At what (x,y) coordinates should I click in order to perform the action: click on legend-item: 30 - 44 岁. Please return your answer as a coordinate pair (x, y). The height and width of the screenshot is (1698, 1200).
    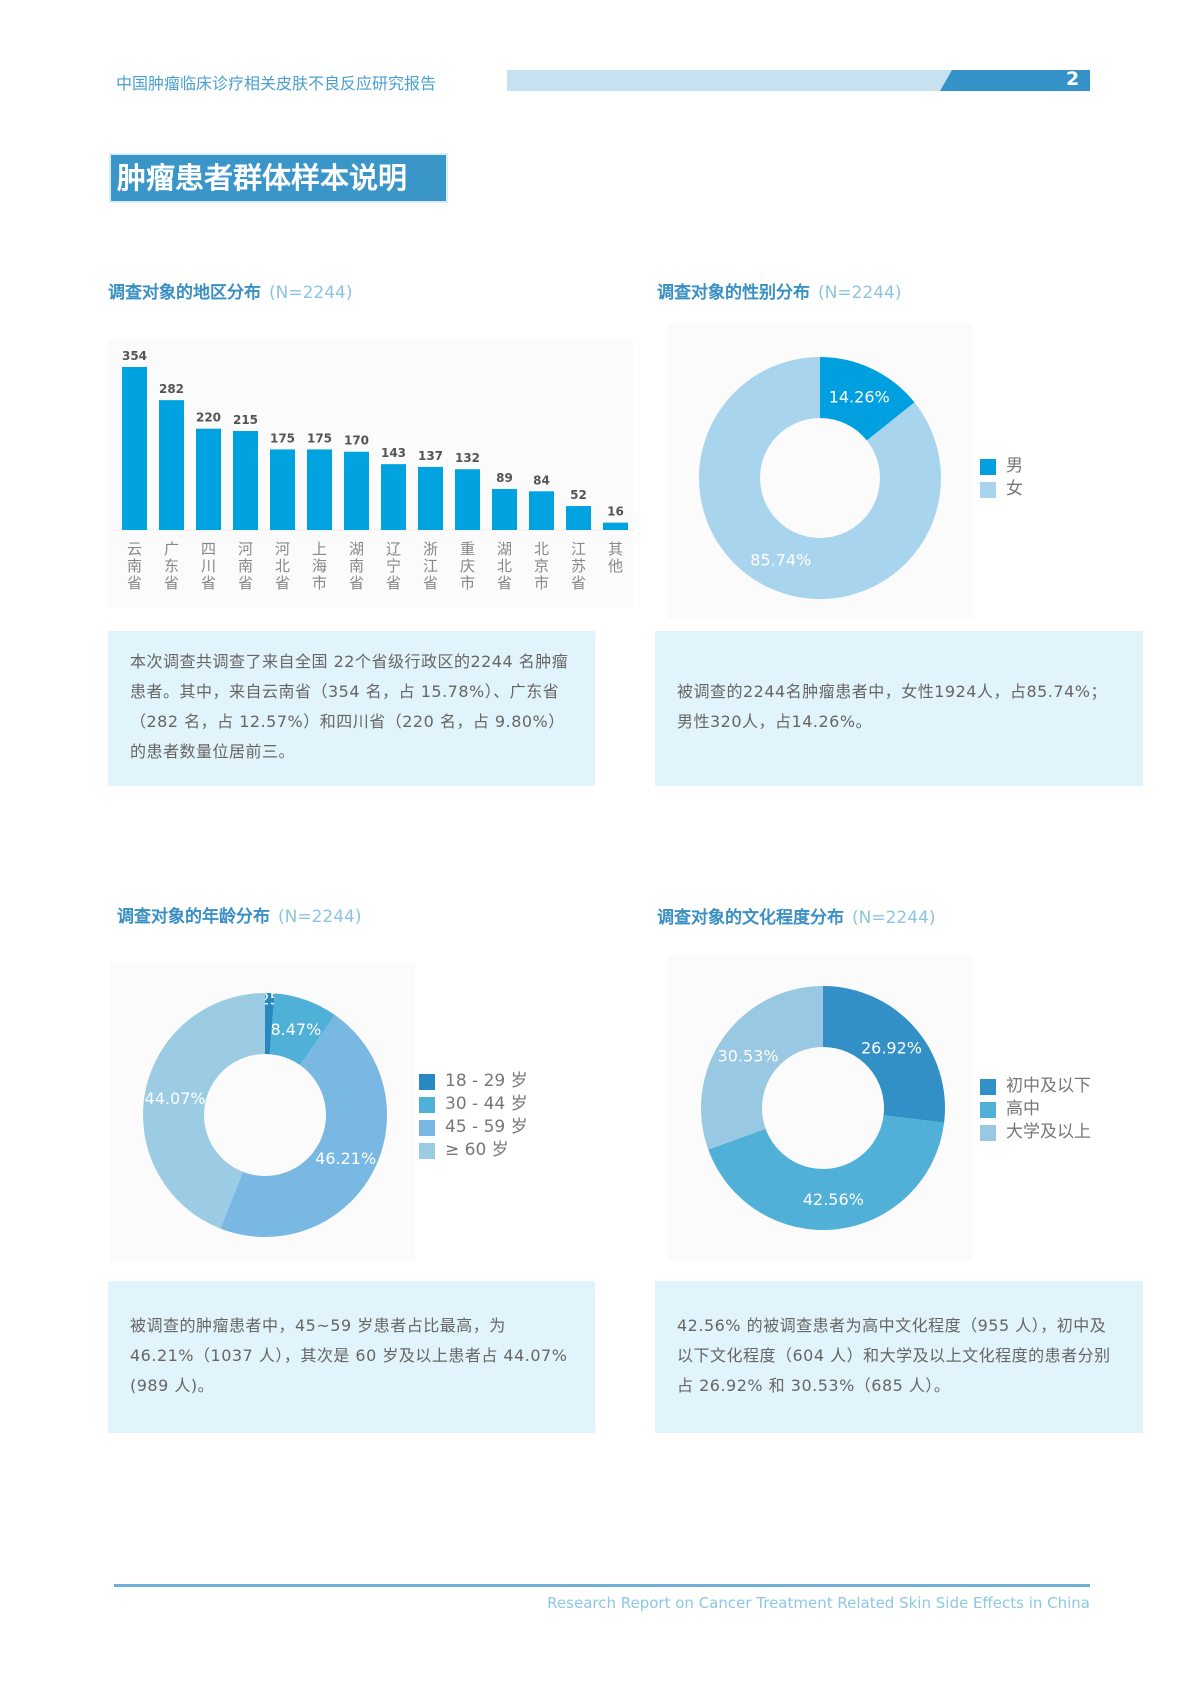
    Looking at the image, I should click on (473, 1104).